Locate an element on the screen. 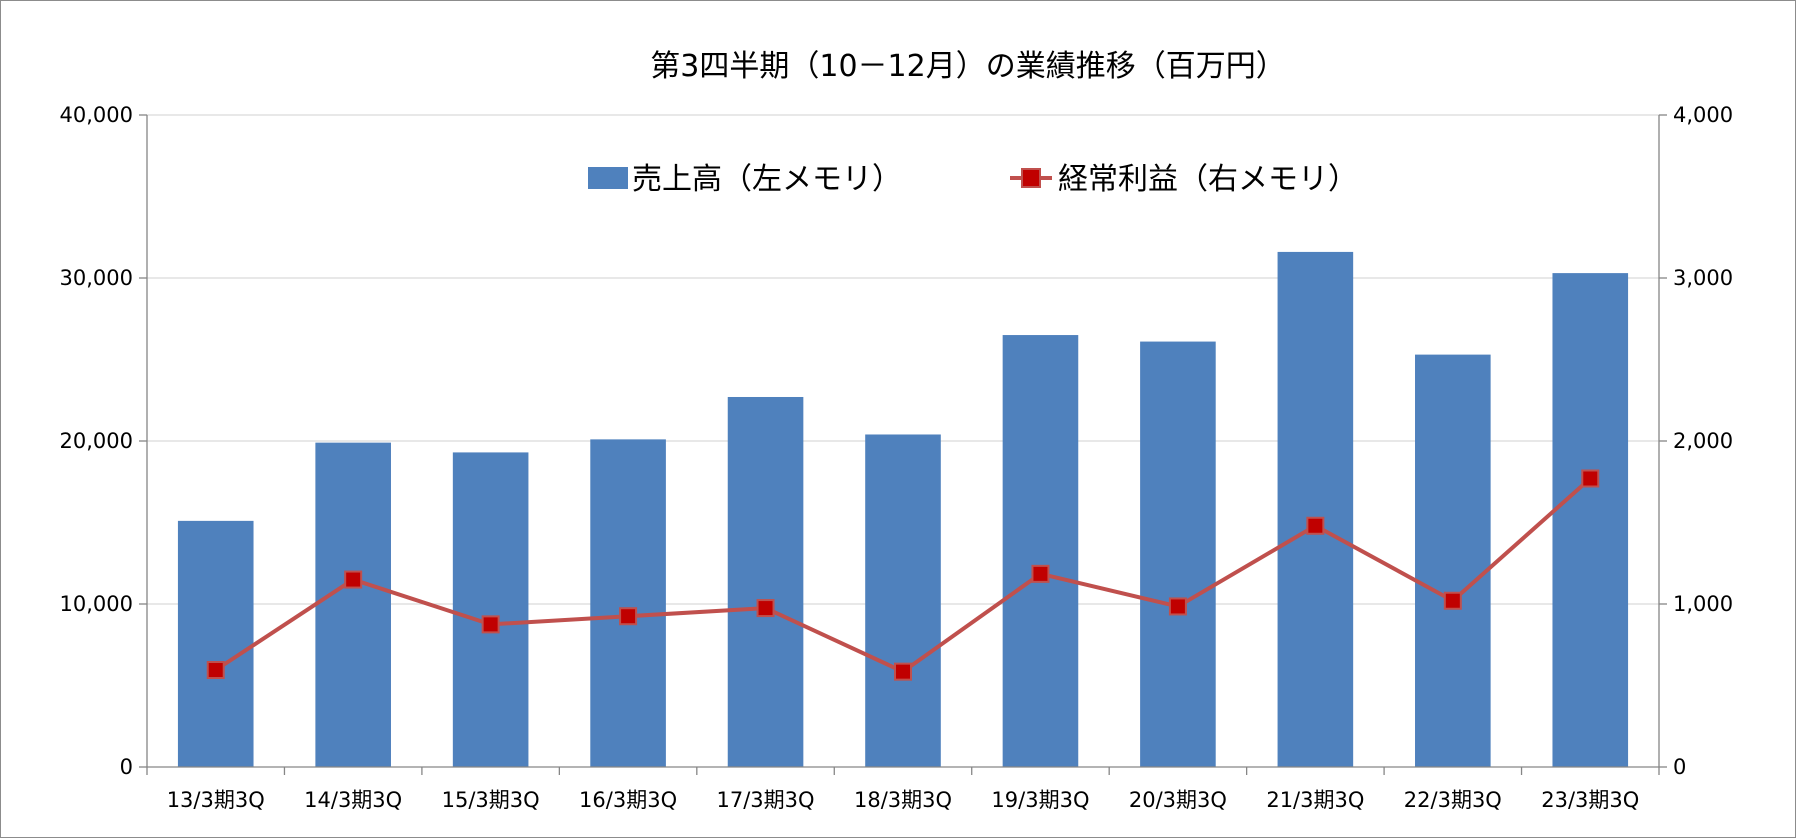 This screenshot has width=1796, height=838. left-axis-tick-label: 20,000 is located at coordinates (96, 441).